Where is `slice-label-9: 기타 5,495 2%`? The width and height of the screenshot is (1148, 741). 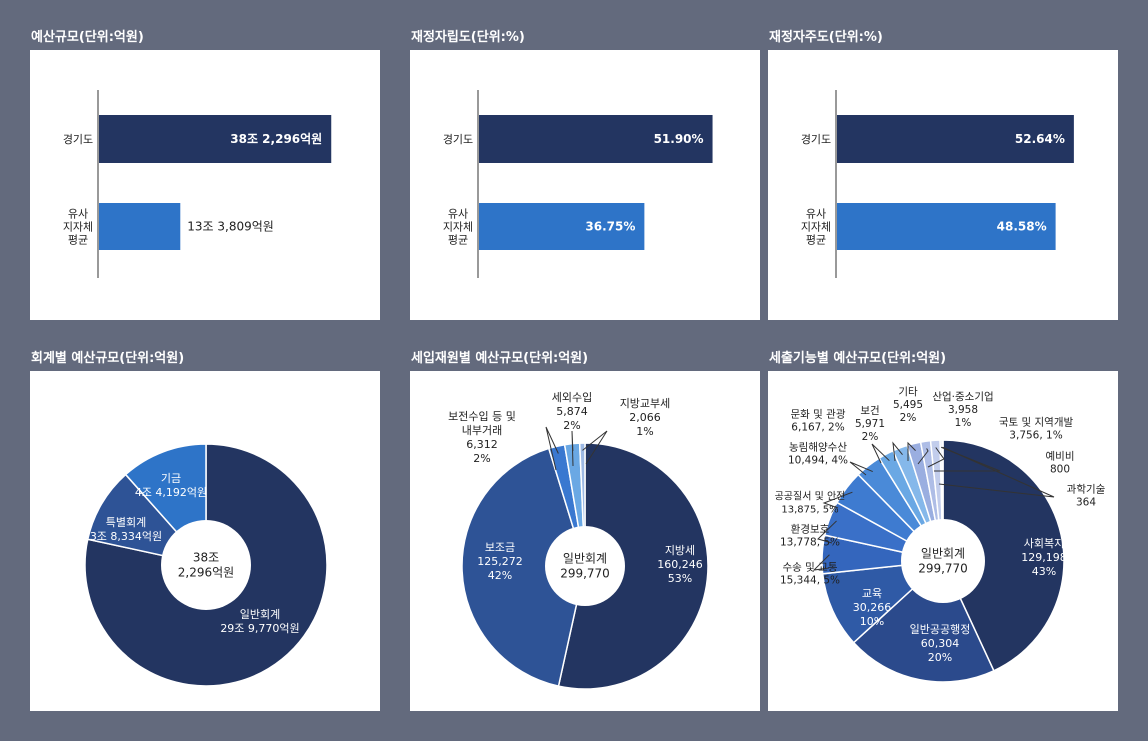
slice-label-9: 기타 5,495 2% is located at coordinates (908, 405).